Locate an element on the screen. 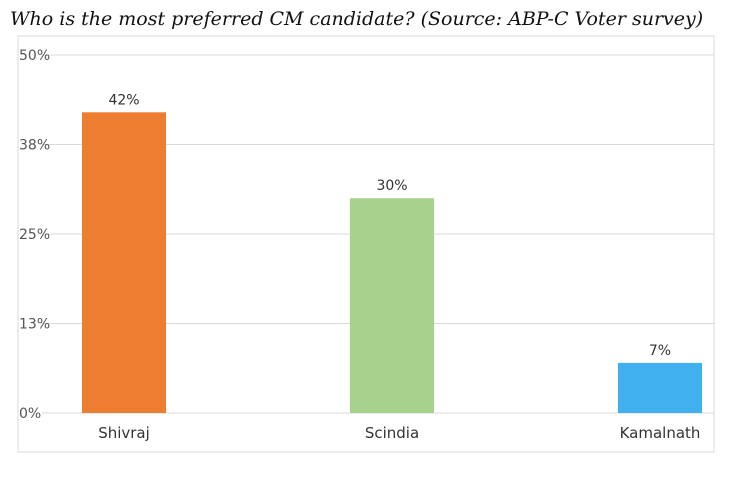 This screenshot has width=736, height=477. bar-kamalnath is located at coordinates (660, 387).